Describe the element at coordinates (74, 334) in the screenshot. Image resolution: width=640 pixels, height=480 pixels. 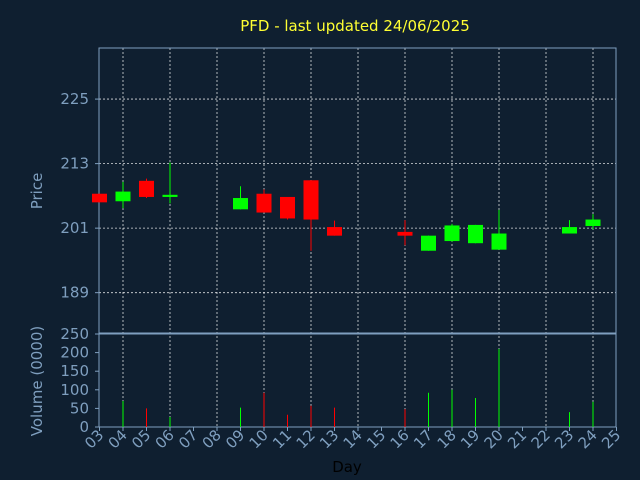
I see `volume-tick-label: 250` at that location.